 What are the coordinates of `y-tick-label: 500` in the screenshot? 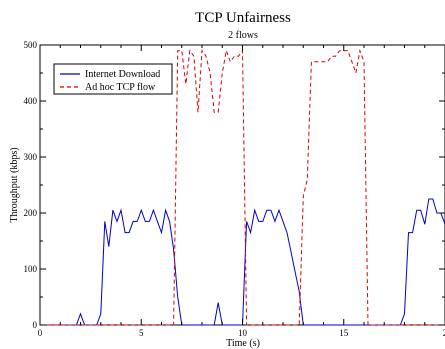 It's located at (31, 45).